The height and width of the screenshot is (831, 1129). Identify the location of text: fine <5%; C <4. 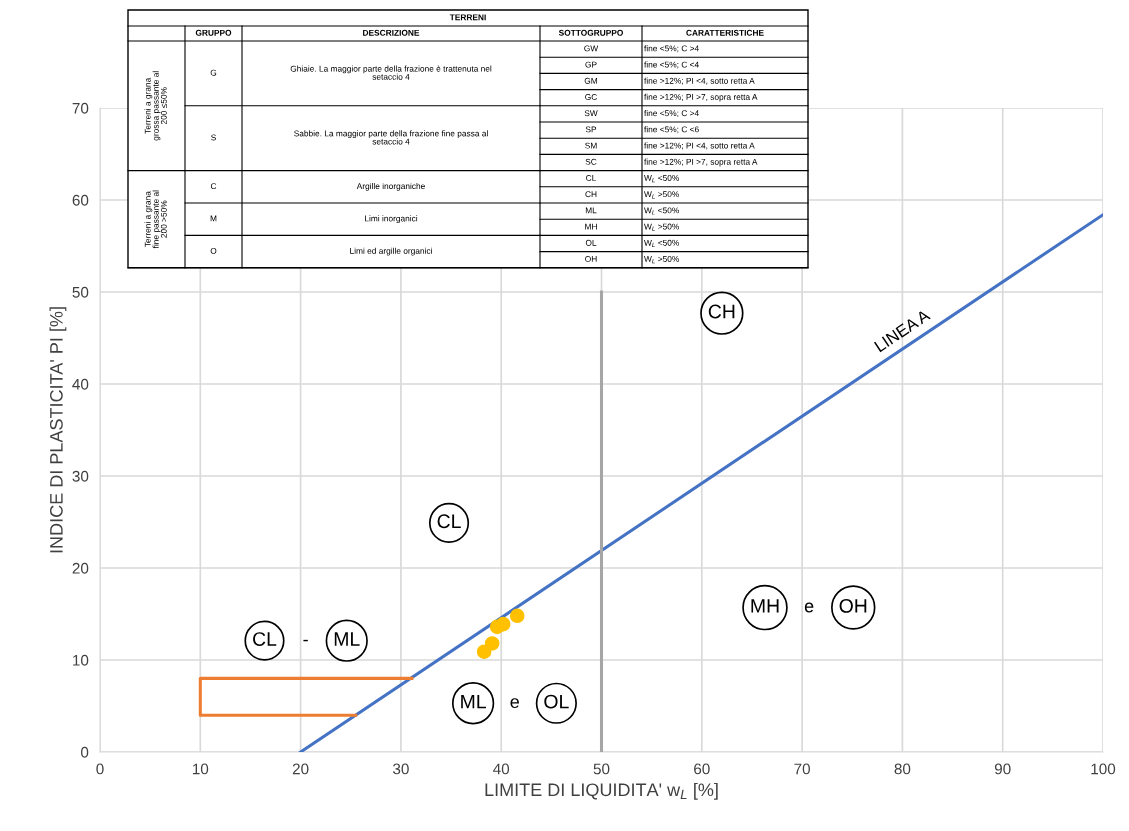
(671, 65).